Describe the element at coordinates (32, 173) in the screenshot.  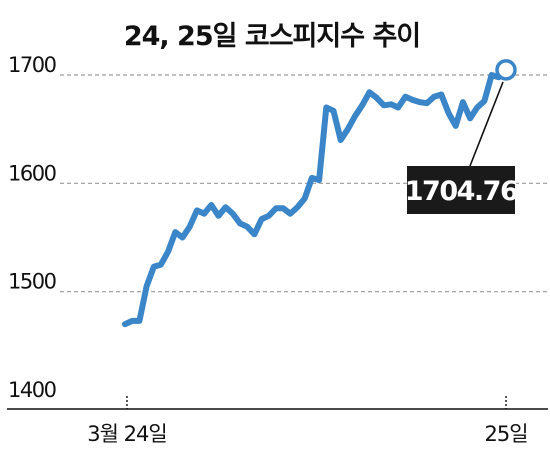
I see `y-tick-label-1600: 1600` at that location.